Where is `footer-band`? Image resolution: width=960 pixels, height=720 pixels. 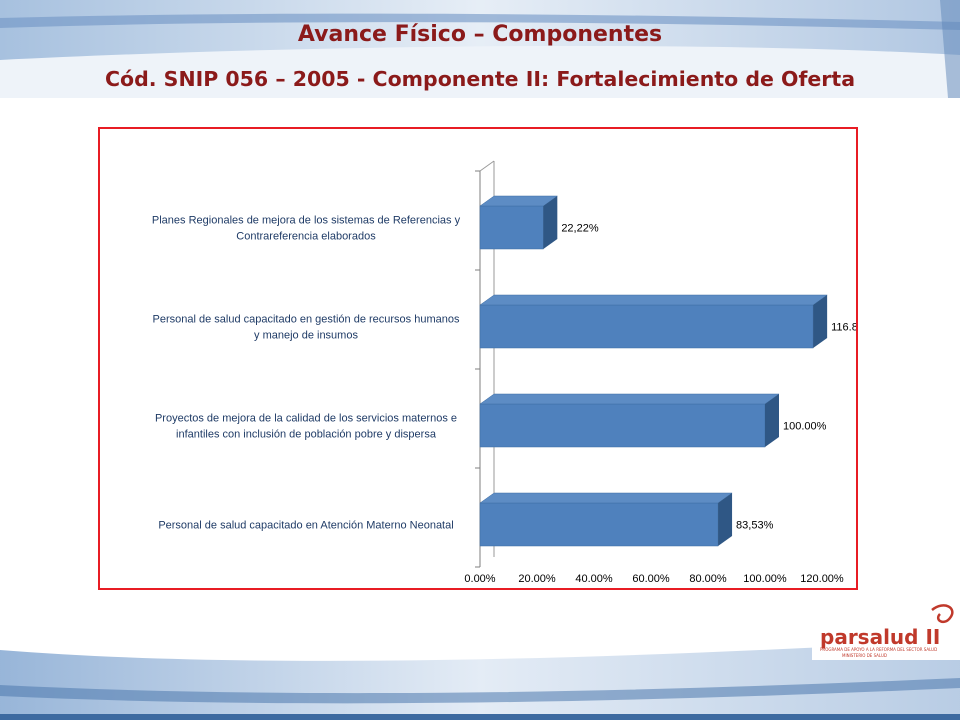 footer-band is located at coordinates (480, 680).